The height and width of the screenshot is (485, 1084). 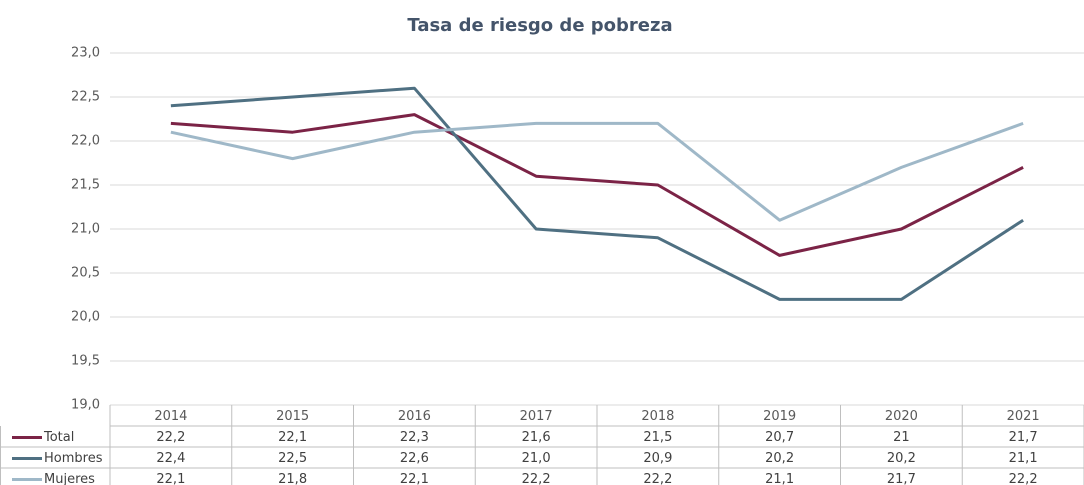 I want to click on y-tick-label: 19,5, so click(x=85, y=361).